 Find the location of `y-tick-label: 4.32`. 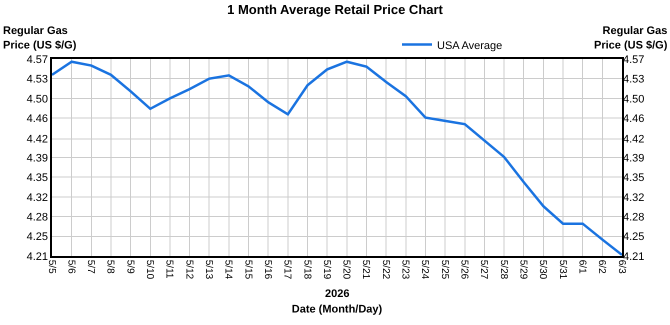

y-tick-label: 4.32 is located at coordinates (37, 198).